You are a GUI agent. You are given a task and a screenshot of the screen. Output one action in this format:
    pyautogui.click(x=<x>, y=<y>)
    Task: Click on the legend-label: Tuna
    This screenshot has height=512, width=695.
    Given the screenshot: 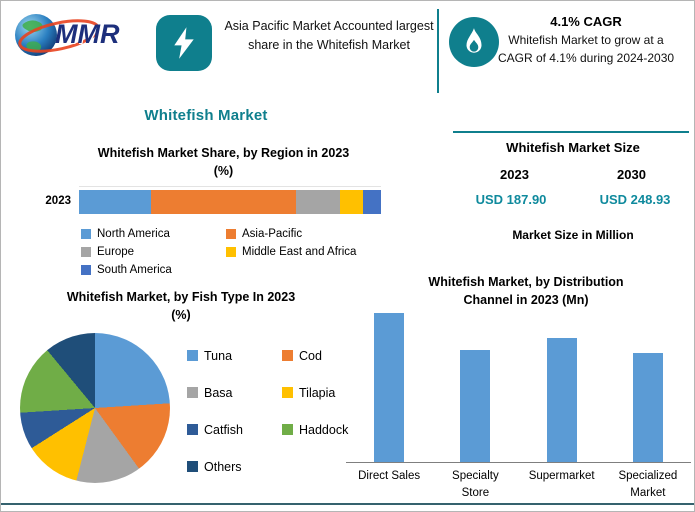 What is the action you would take?
    pyautogui.click(x=218, y=355)
    